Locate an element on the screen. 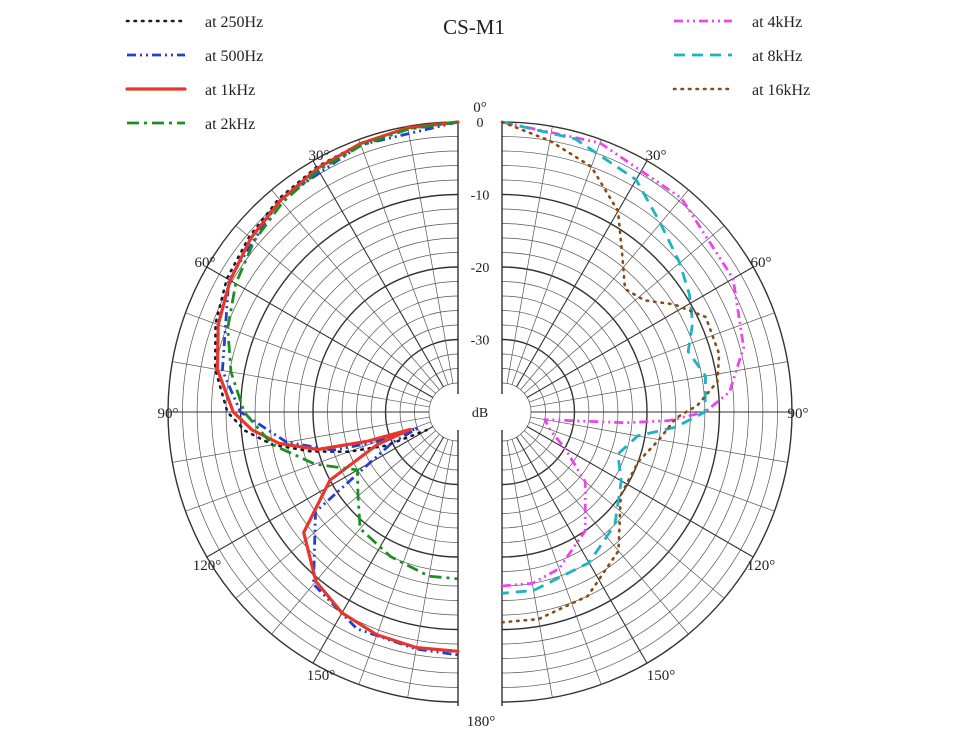 The image size is (975, 750). radial-unit-label: dB is located at coordinates (480, 413).